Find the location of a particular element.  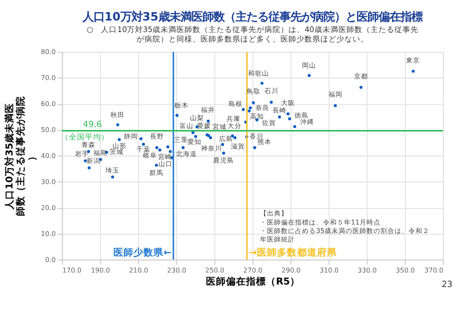

ref-line-label: 49.6 is located at coordinates (92, 125).